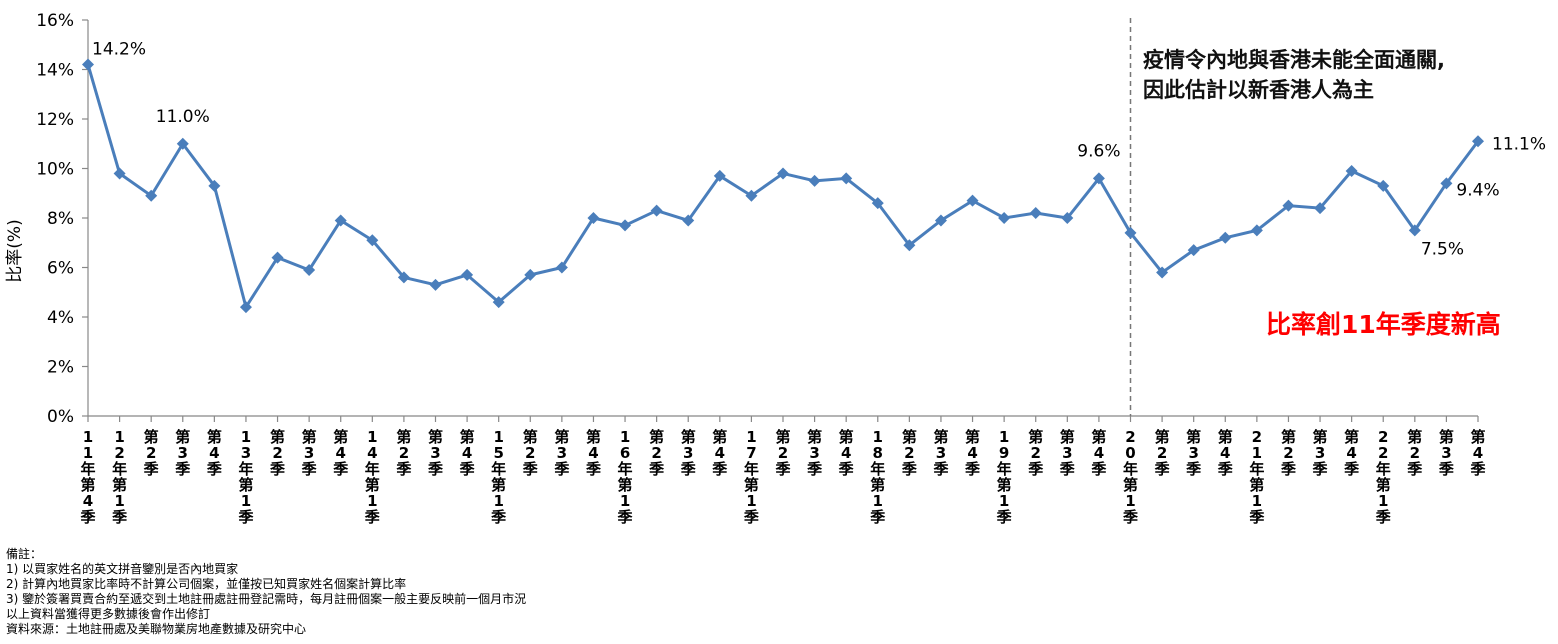 This screenshot has width=1558, height=644. What do you see at coordinates (456, 569) in the screenshot?
I see `footnote-line: 1) 以買家姓名的英文拼音鑒別是否內地買家` at bounding box center [456, 569].